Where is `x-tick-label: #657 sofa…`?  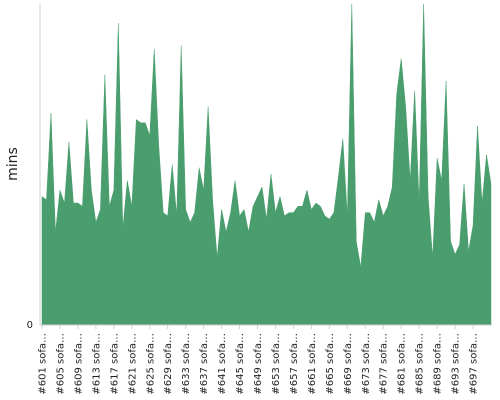
x-tick-label: #657 sofa… is located at coordinates (294, 364).